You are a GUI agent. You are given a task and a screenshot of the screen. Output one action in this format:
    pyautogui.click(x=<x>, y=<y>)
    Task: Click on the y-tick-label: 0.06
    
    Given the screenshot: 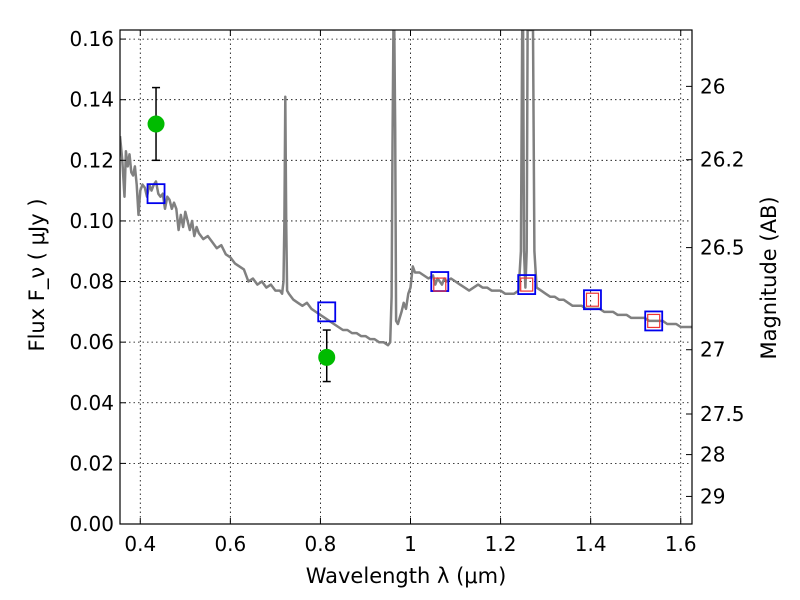 What is the action you would take?
    pyautogui.click(x=91, y=342)
    